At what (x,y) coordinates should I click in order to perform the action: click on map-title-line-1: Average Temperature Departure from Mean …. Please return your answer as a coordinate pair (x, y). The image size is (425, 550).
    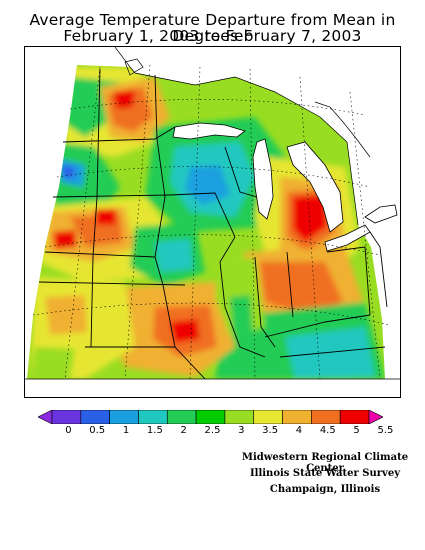
    Looking at the image, I should click on (212, 28).